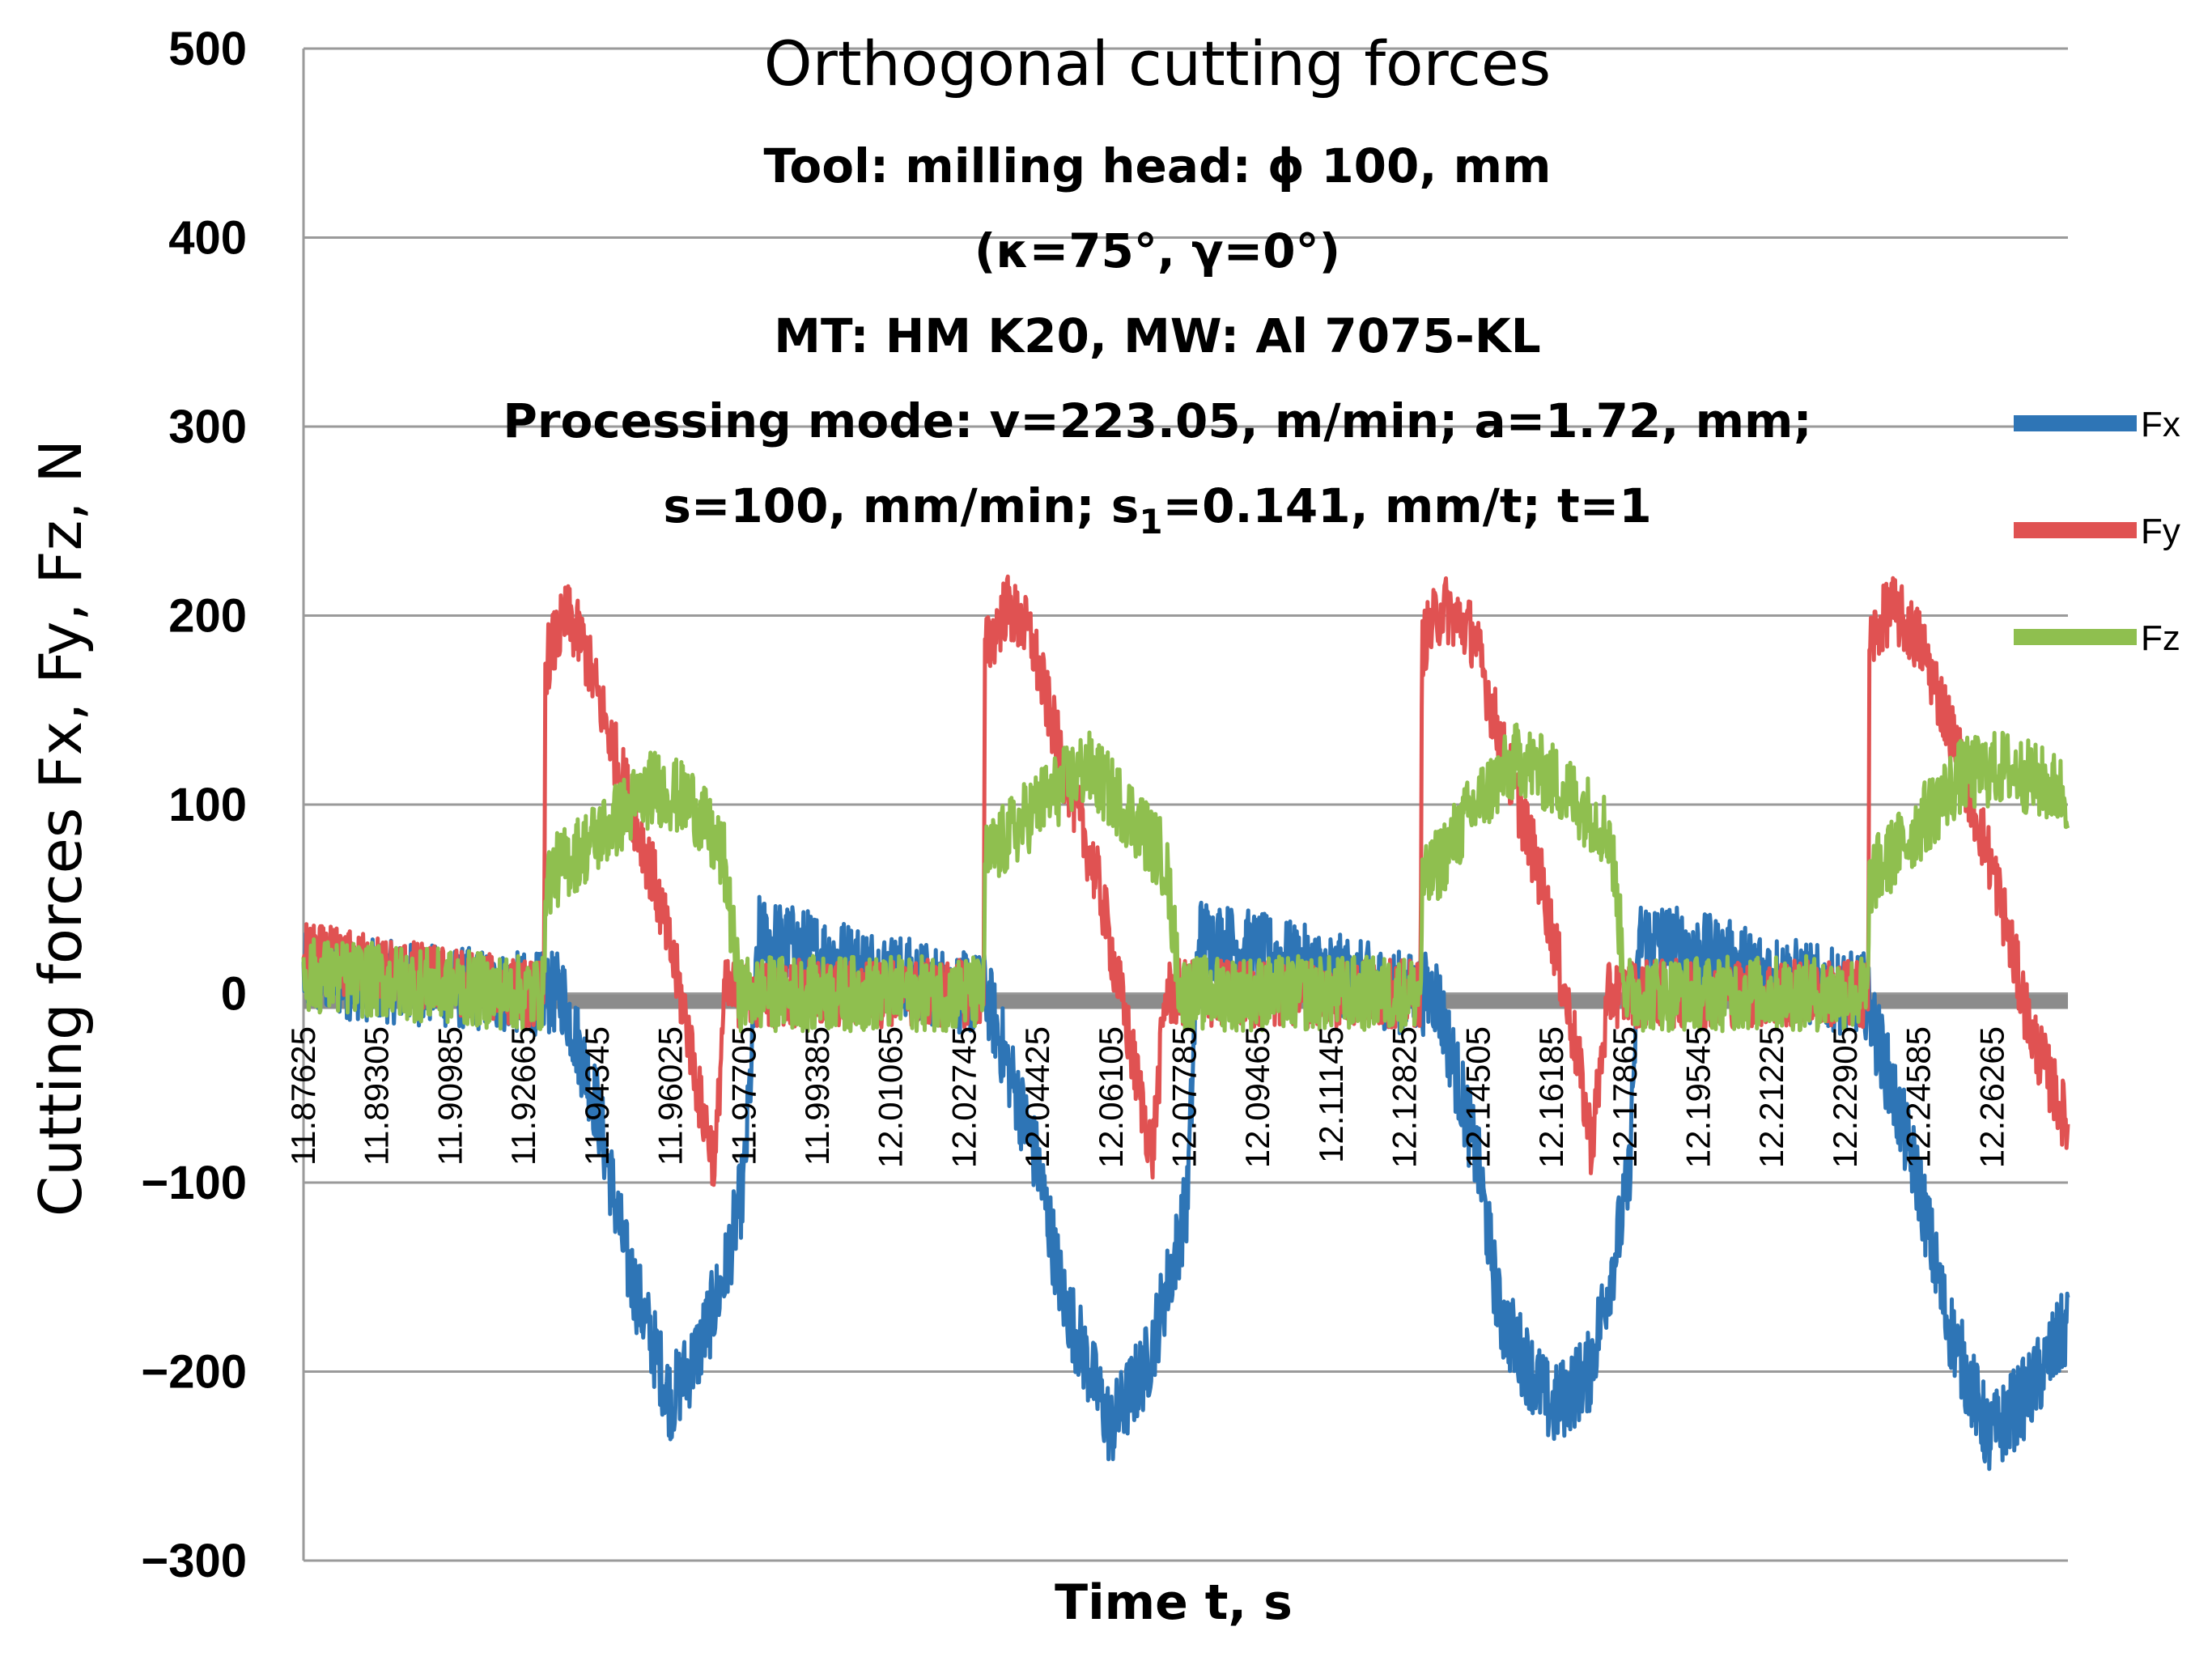 The height and width of the screenshot is (1665, 2212). I want to click on x-tick-label: 12.24585, so click(1919, 1097).